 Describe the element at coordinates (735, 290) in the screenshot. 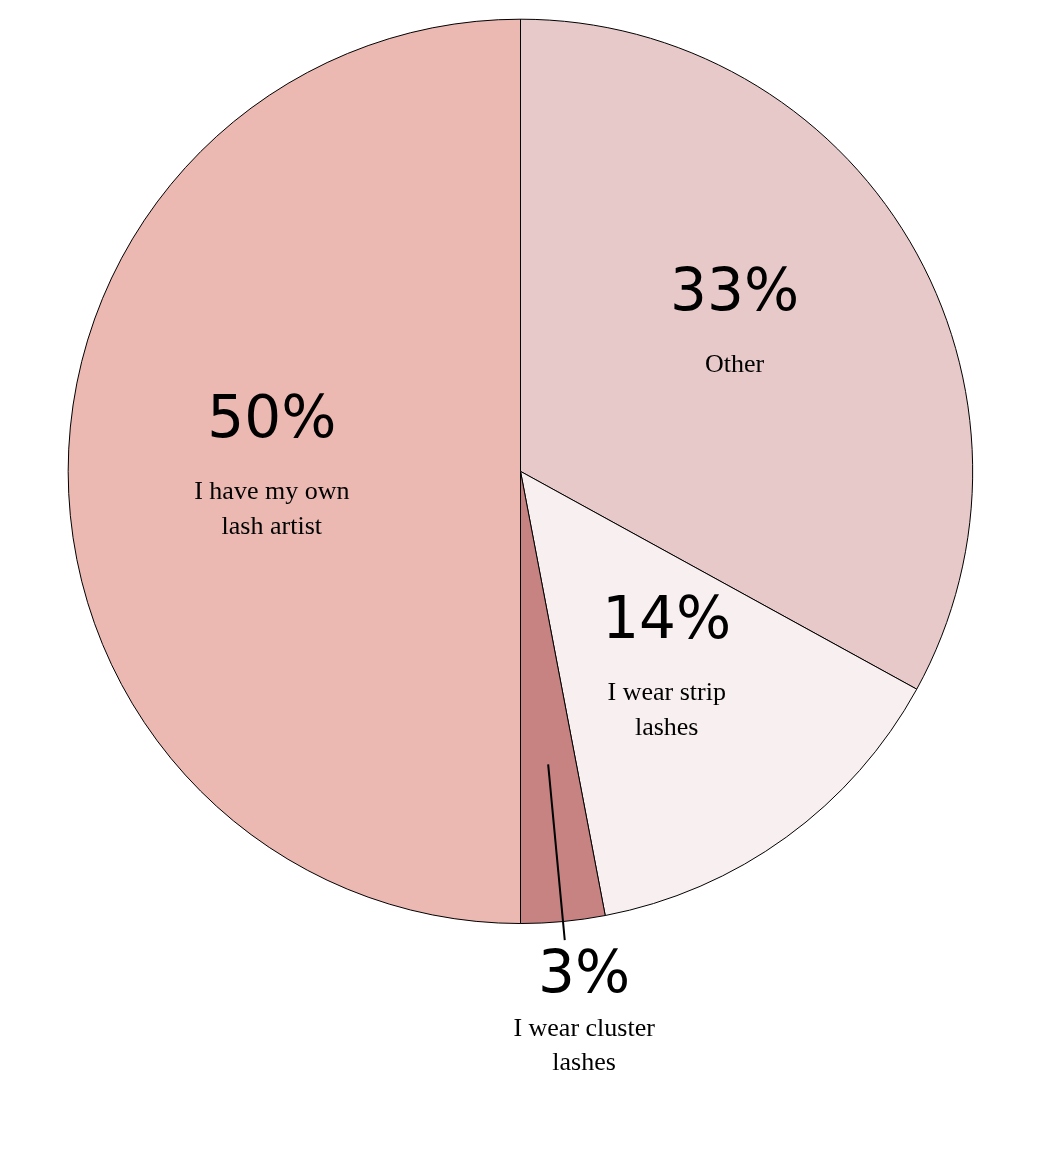

I see `data-label: 33%` at that location.